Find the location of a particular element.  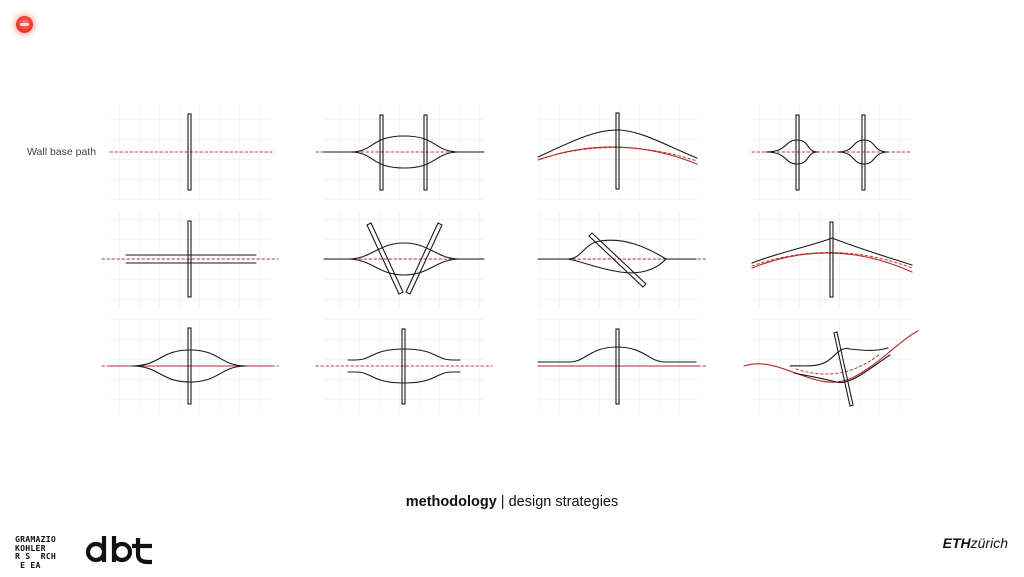

wall-r3c3 is located at coordinates (617, 354).